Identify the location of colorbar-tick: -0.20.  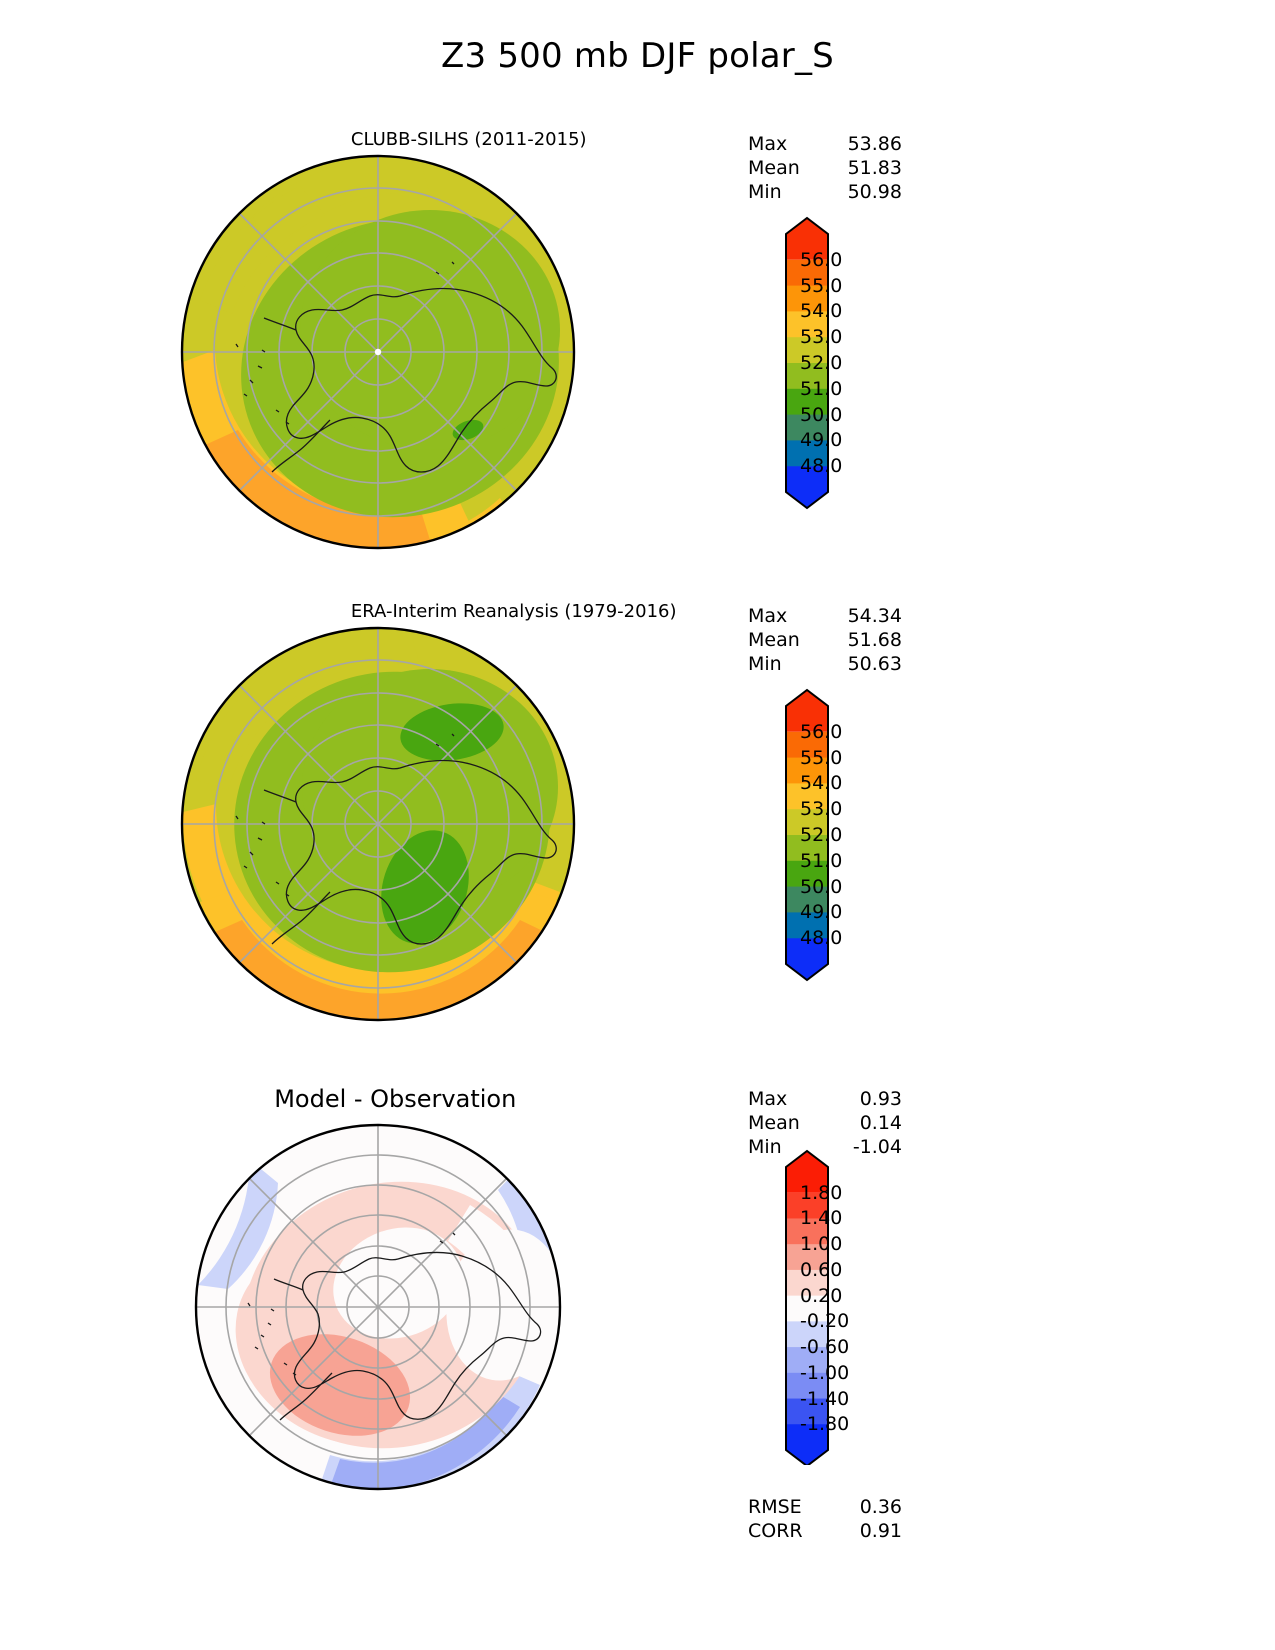
(825, 1321).